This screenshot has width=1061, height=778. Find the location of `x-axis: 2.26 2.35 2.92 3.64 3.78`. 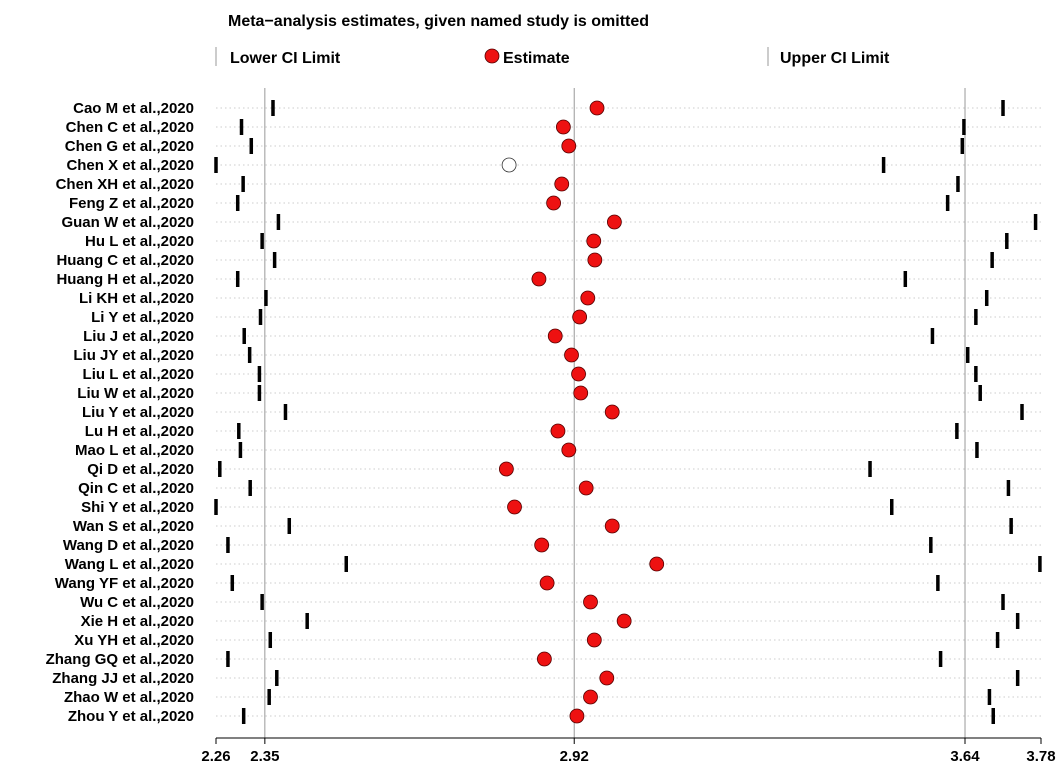

x-axis: 2.26 2.35 2.92 3.64 3.78 is located at coordinates (628, 751).